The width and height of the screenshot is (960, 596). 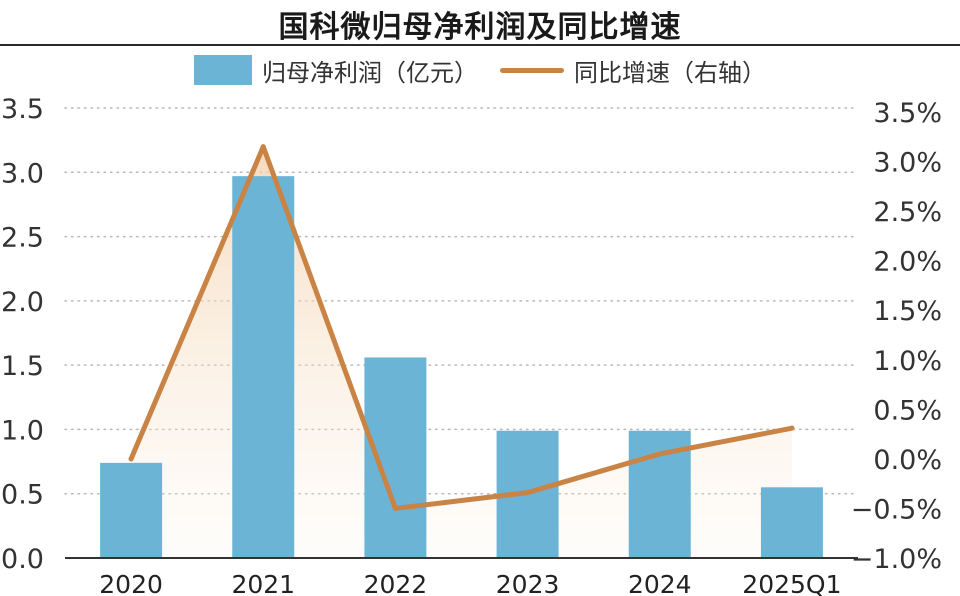 I want to click on x-tick-label: 2024, so click(x=660, y=583).